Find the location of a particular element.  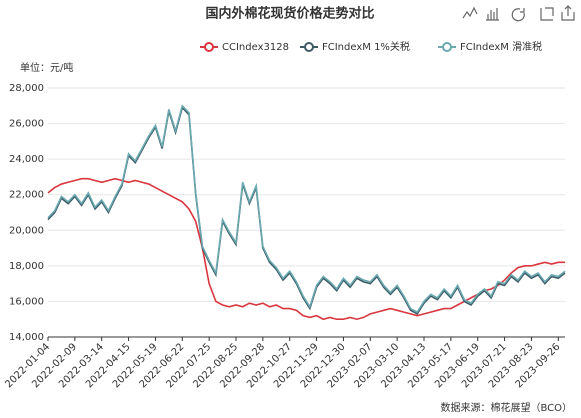

save-icon is located at coordinates (568, 13).